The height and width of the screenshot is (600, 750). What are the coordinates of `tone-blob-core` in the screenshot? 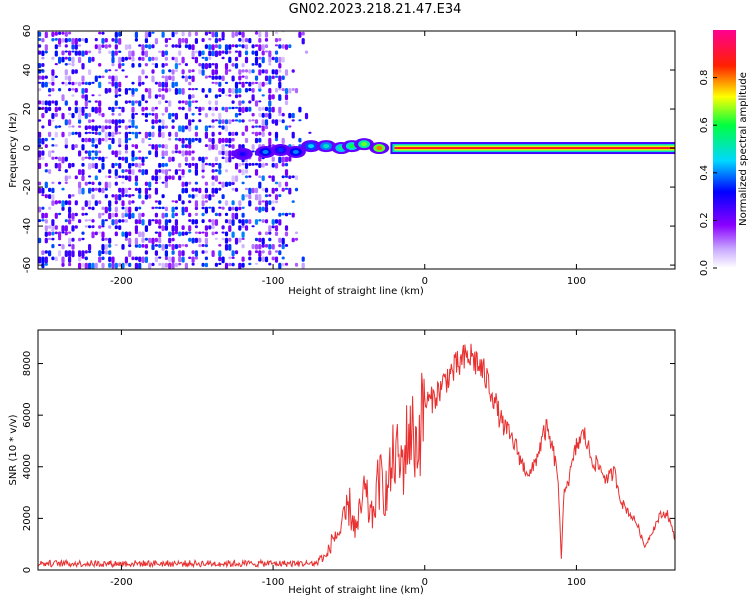 It's located at (364, 144).